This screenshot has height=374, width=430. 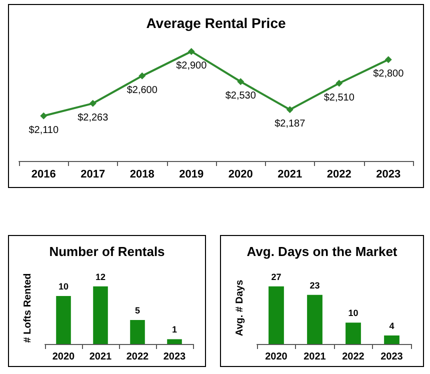 I want to click on y-axis-title: # Lofts Rented, so click(x=28, y=308).